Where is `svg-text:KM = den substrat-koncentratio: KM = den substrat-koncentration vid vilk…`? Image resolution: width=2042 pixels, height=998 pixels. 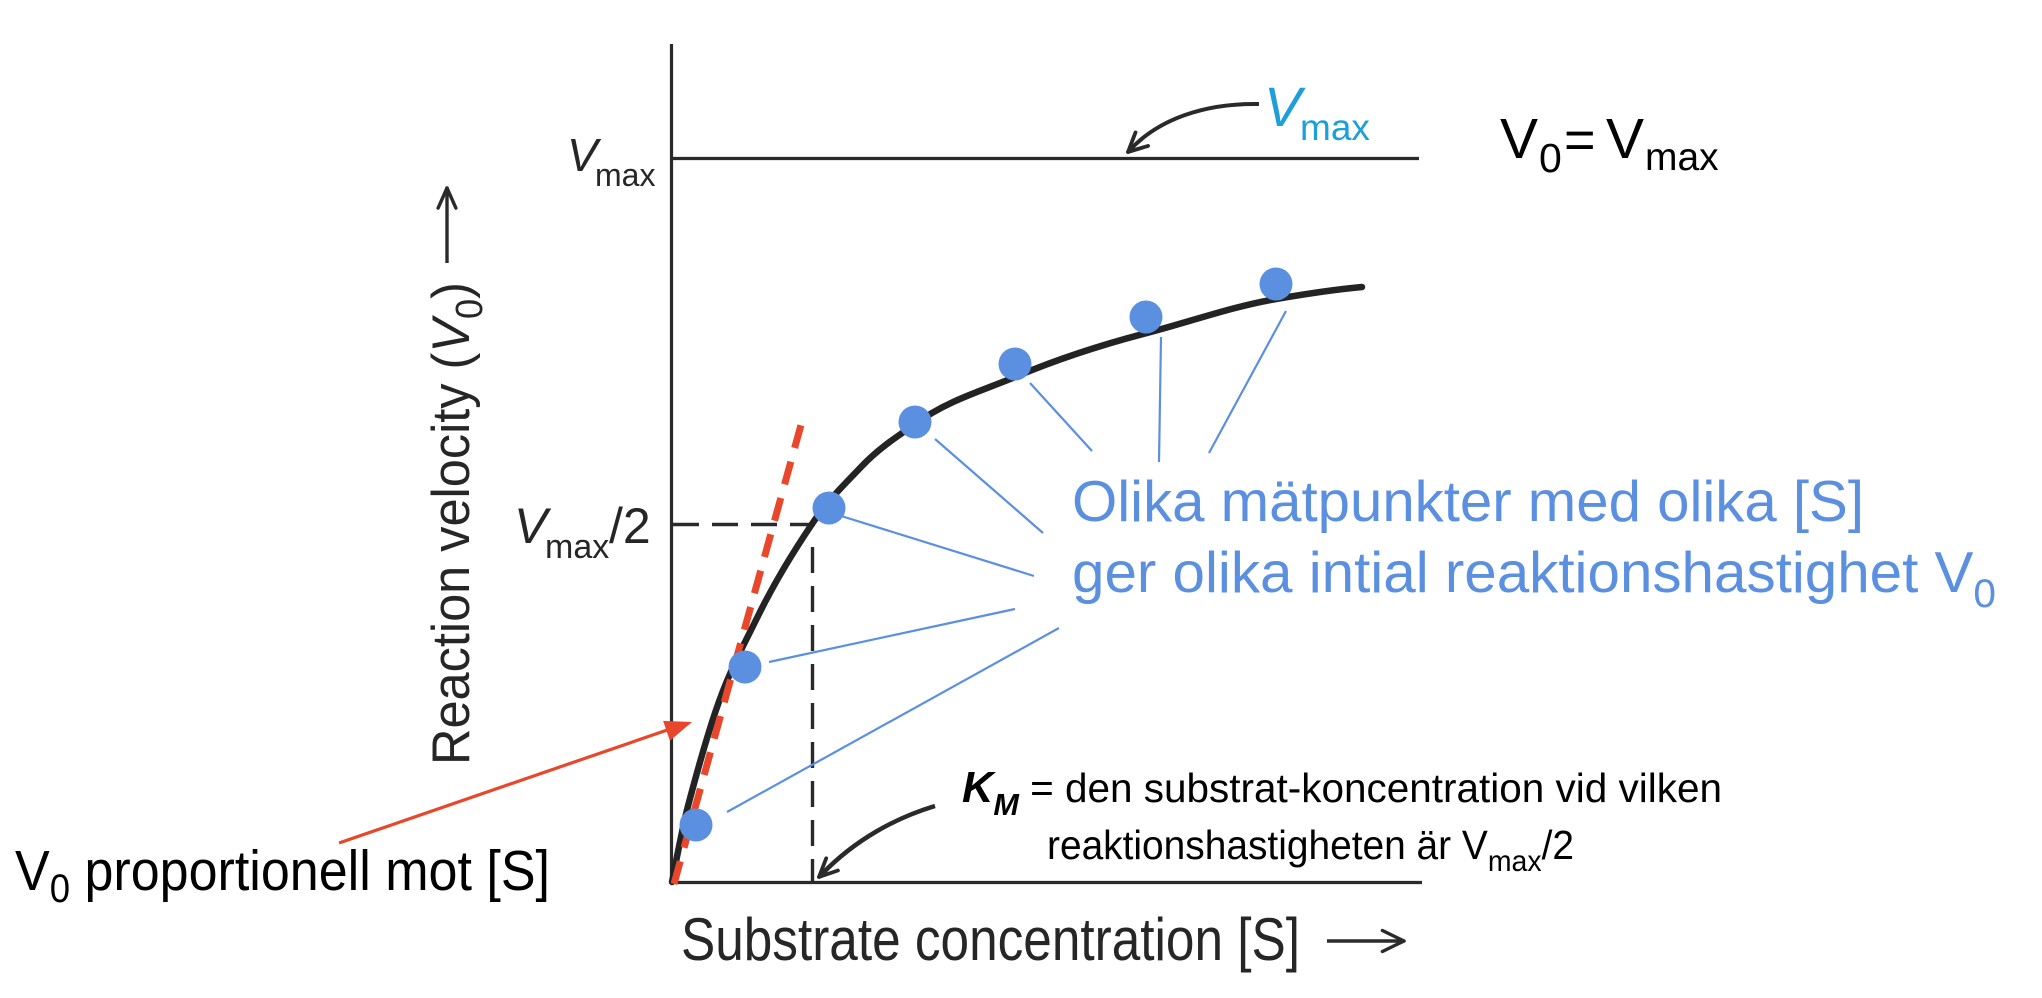
svg-text:KM = den substrat-koncentratio: KM = den substrat-koncentration vid vilk… is located at coordinates (1342, 792).